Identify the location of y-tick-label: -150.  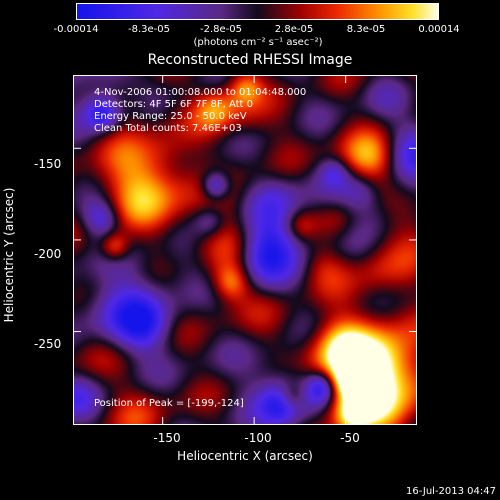
(48, 164).